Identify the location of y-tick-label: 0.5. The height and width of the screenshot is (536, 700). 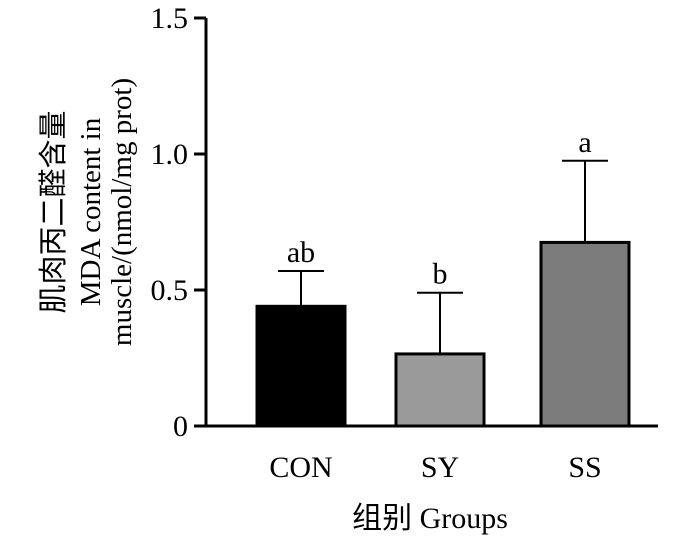
(170, 290).